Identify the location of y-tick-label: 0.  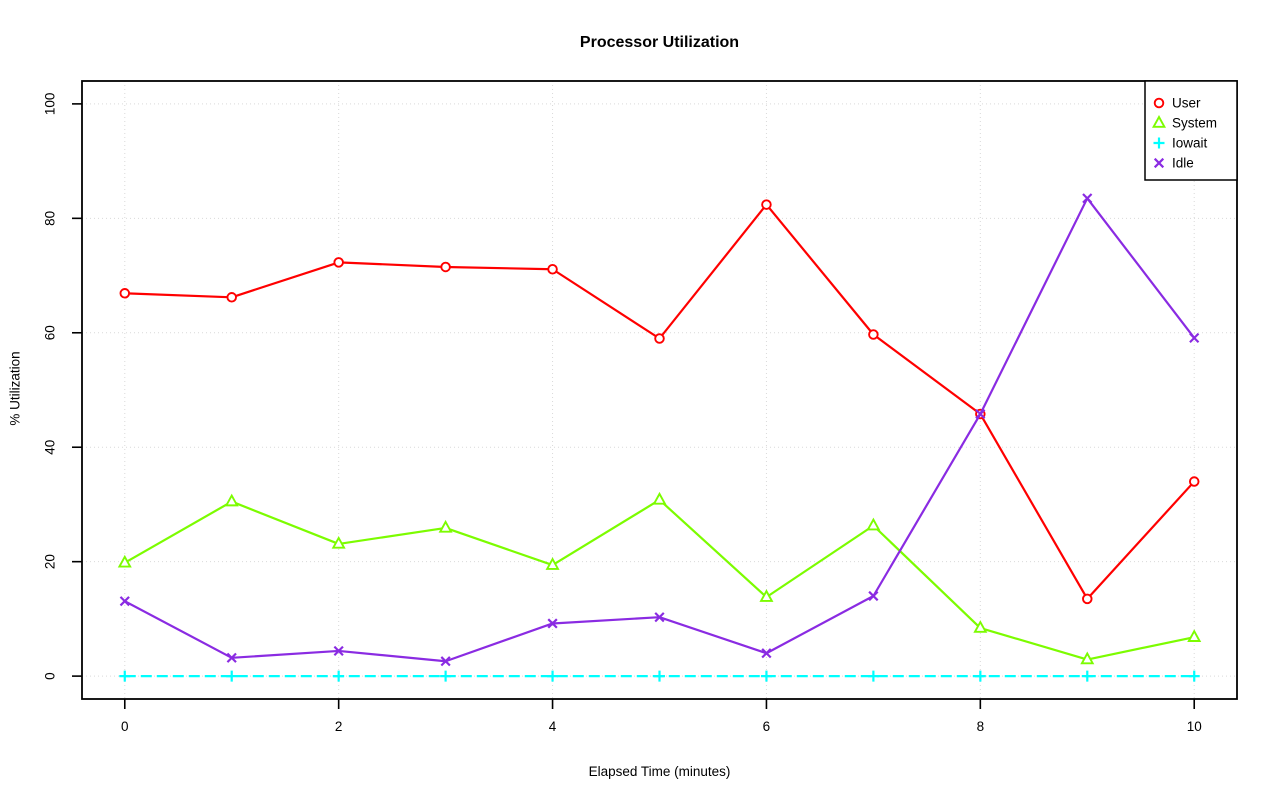
(50, 676).